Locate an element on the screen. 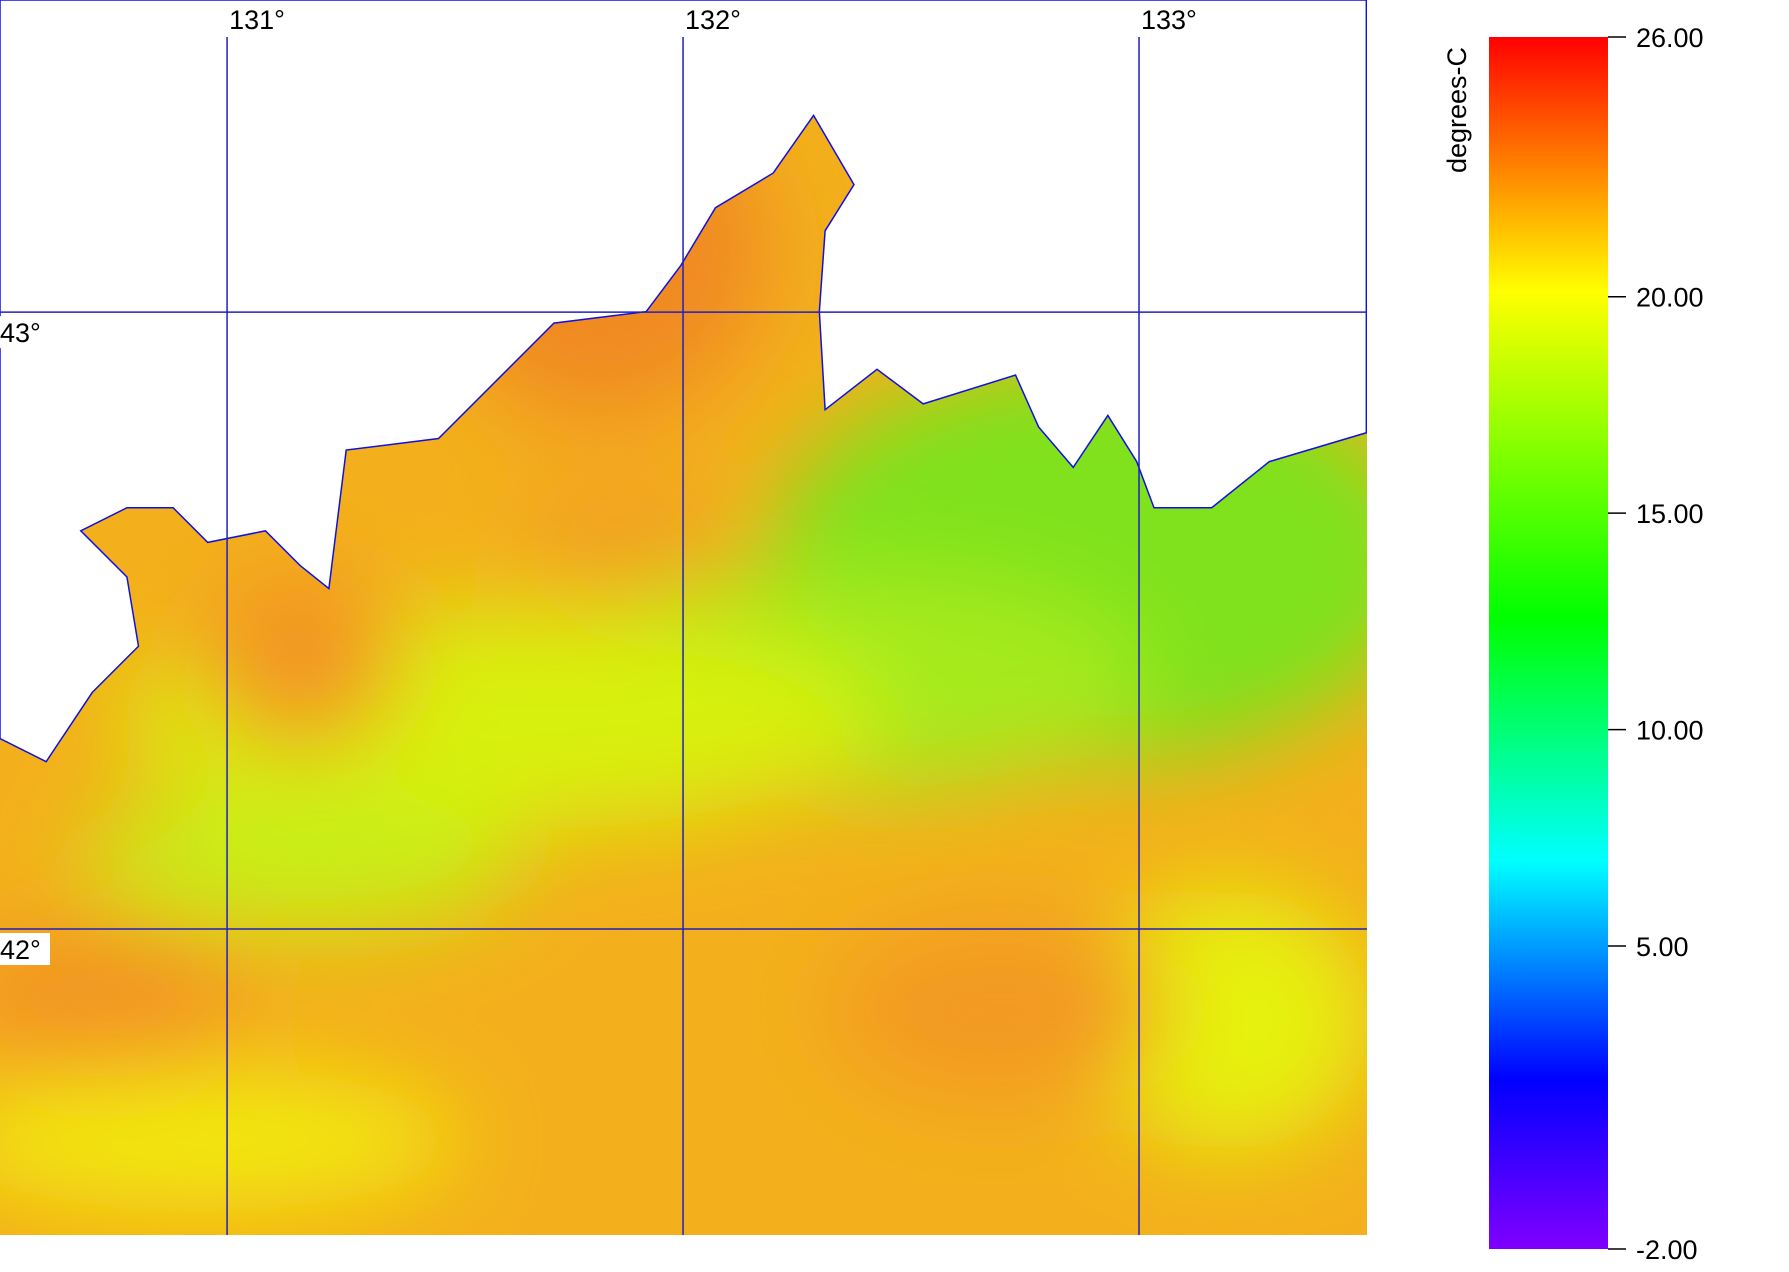 The height and width of the screenshot is (1272, 1789). colorbar-tick-label: 5.00 is located at coordinates (1662, 947).